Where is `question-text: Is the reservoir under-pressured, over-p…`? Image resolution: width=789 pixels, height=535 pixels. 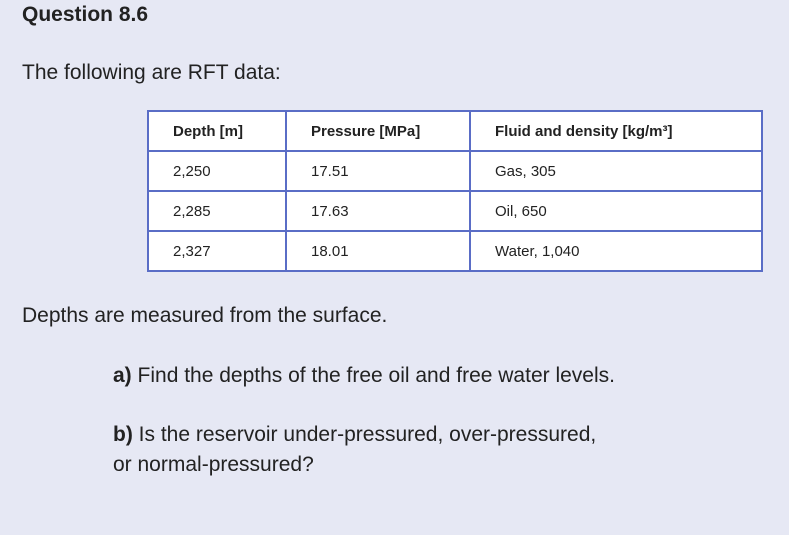 question-text: Is the reservoir under-pressured, over-p… is located at coordinates (367, 434).